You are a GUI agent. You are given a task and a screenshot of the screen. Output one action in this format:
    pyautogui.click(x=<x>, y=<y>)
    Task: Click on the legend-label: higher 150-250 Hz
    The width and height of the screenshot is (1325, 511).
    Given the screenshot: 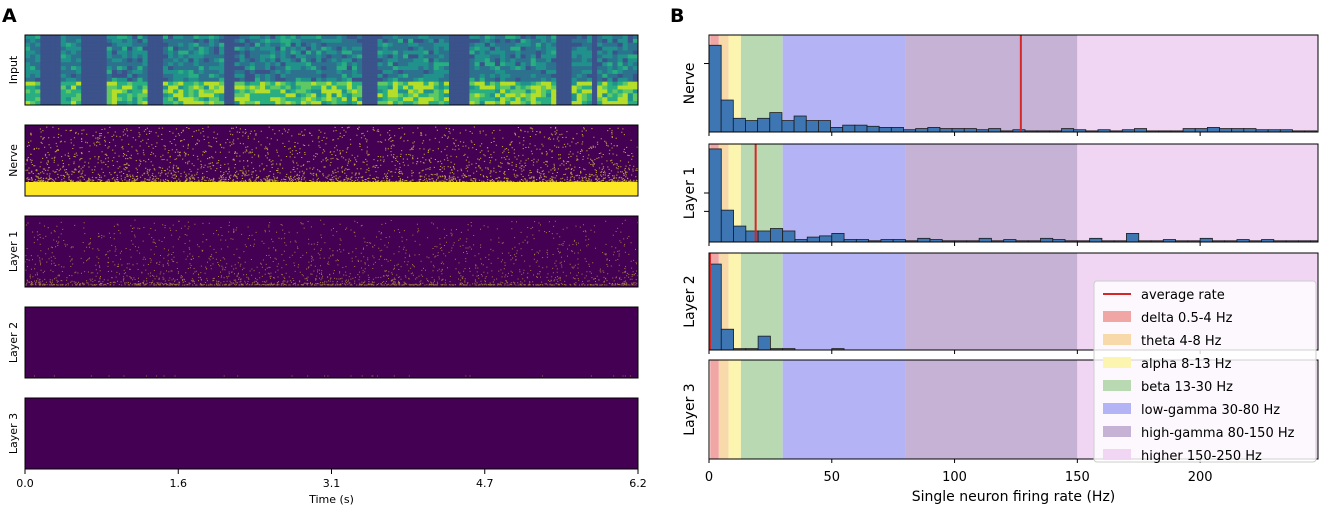 What is the action you would take?
    pyautogui.click(x=1201, y=456)
    